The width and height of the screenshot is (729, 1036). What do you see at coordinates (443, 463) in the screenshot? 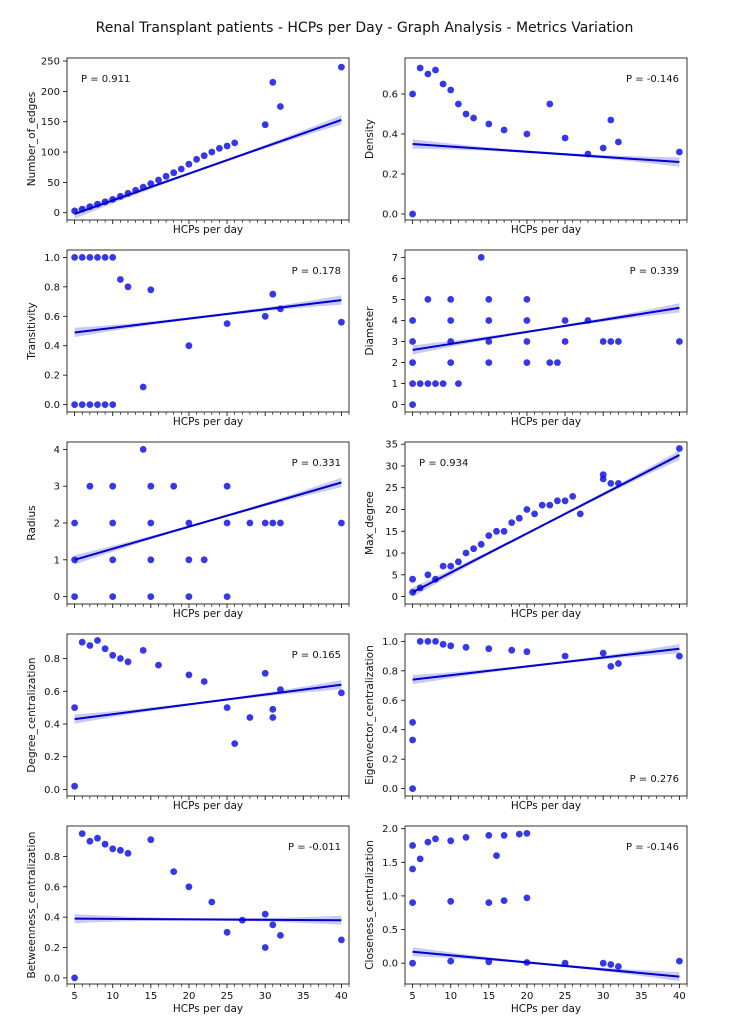
I see `correlation-annotation: P = 0.934` at bounding box center [443, 463].